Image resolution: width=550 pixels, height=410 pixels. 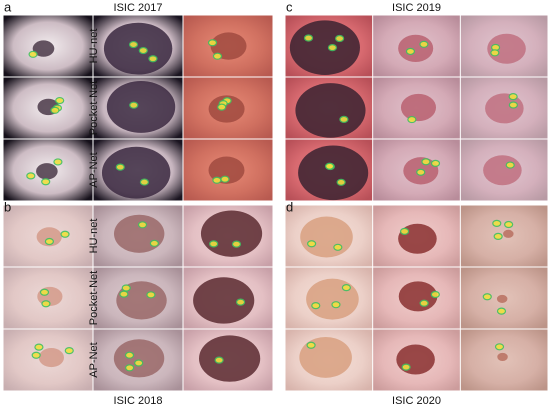 I want to click on panel-title: ISIC 2020, so click(x=416, y=401).